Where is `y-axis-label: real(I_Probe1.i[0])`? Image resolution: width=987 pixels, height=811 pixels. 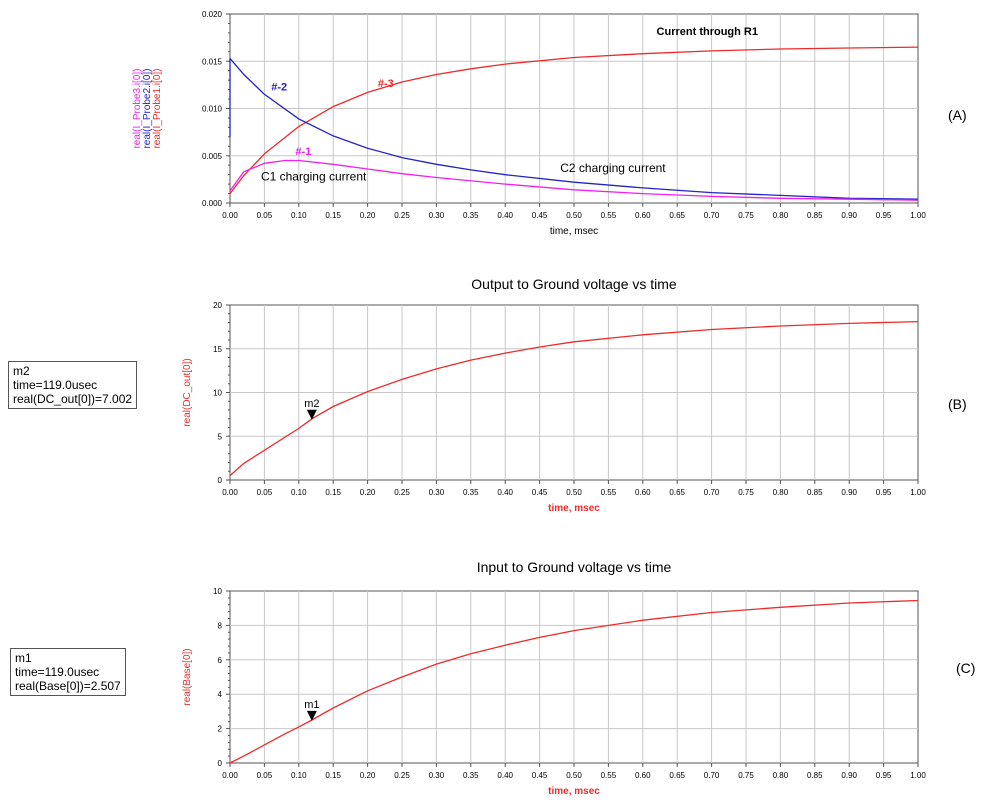
y-axis-label: real(I_Probe1.i[0]) is located at coordinates (157, 108).